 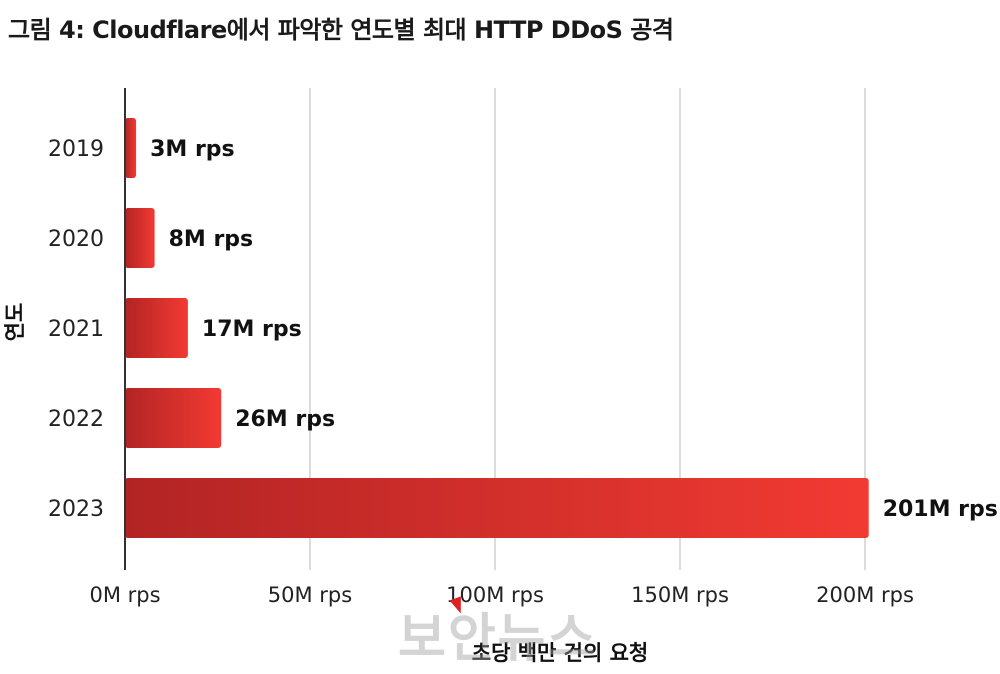 What do you see at coordinates (76, 419) in the screenshot?
I see `y-tick-label: 2022` at bounding box center [76, 419].